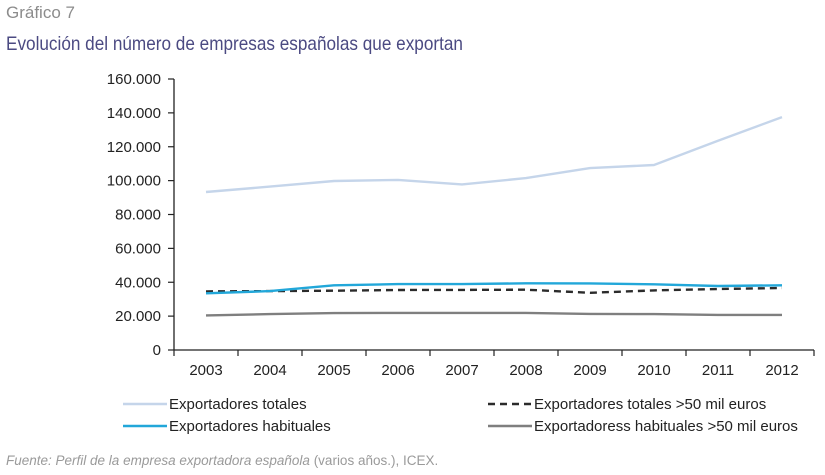 The width and height of the screenshot is (825, 475). What do you see at coordinates (40, 12) in the screenshot?
I see `figure-caption: Gráfico 7` at bounding box center [40, 12].